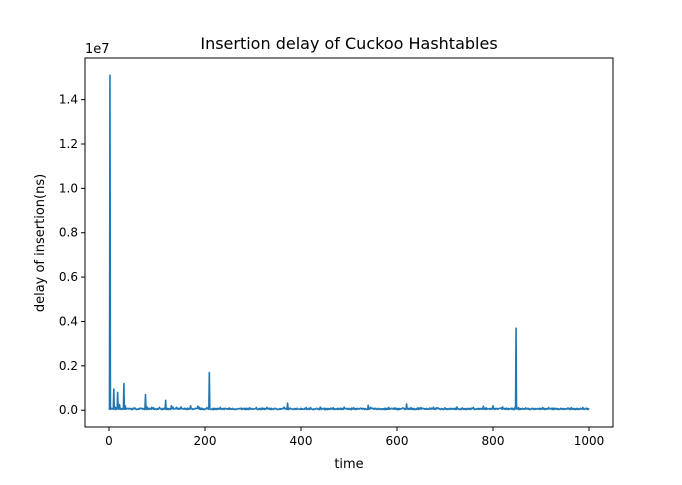 Image resolution: width=682 pixels, height=485 pixels. Describe the element at coordinates (493, 441) in the screenshot. I see `x-tick-label: 800` at that location.